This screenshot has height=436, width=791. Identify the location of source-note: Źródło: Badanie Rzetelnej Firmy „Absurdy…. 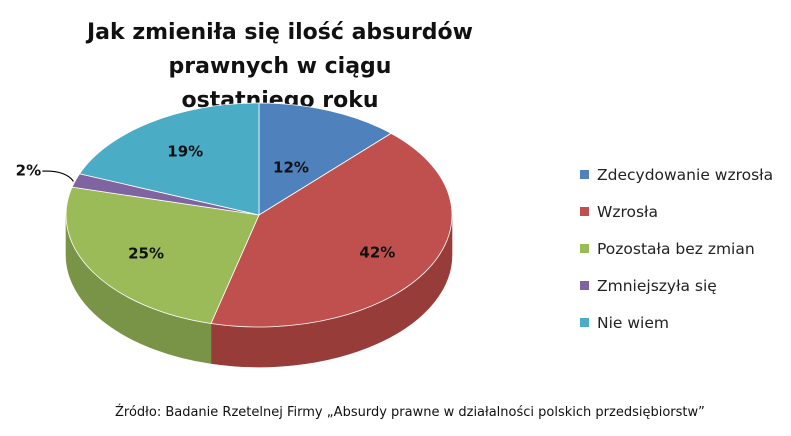
(410, 412).